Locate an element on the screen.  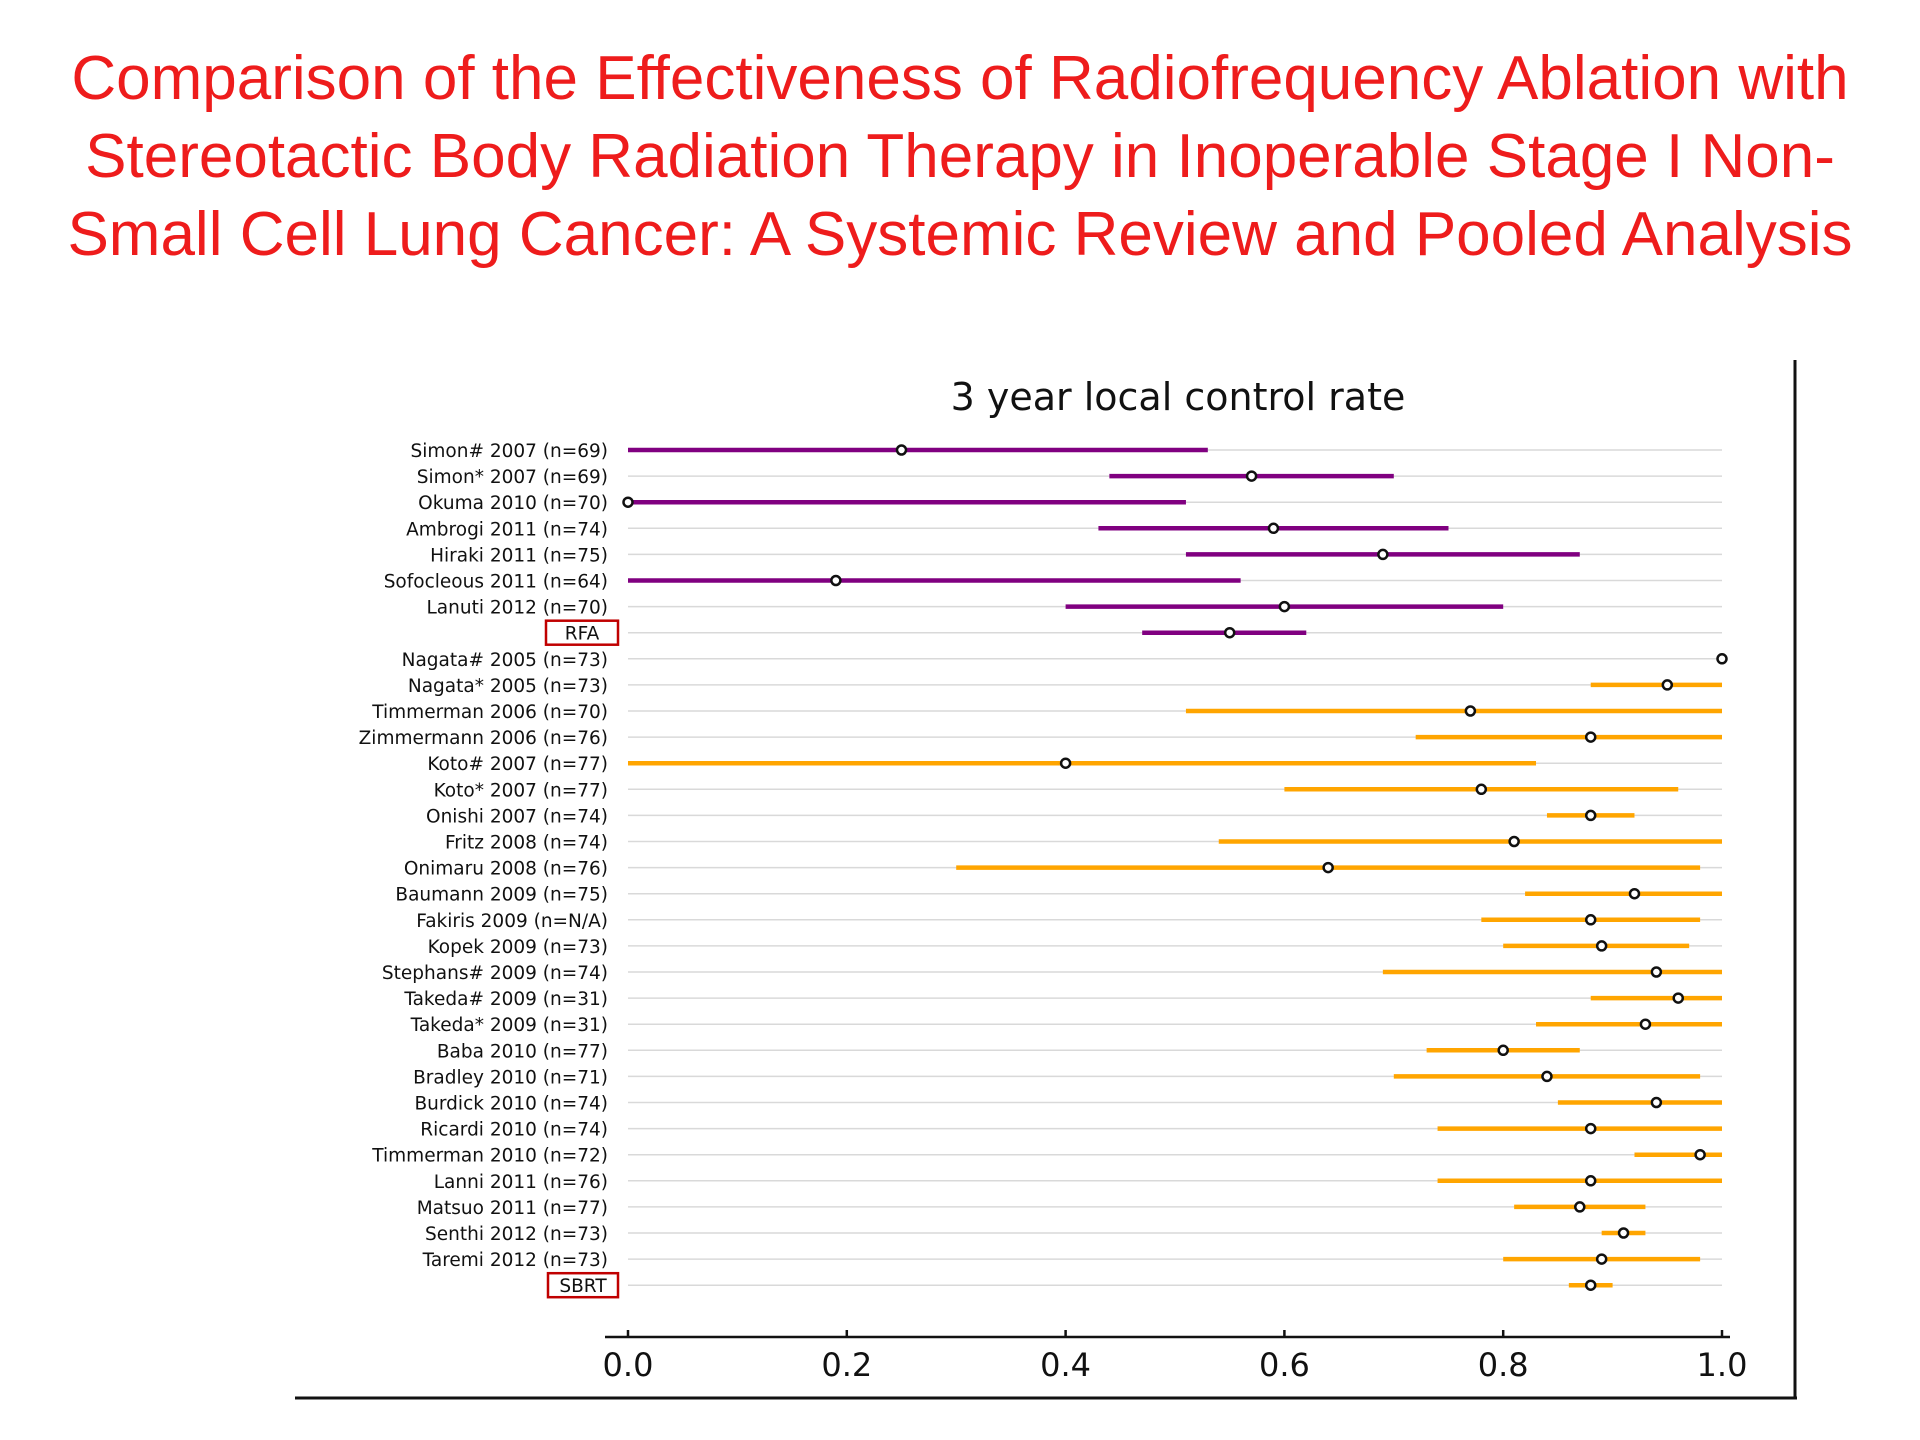
study-label: Takeda# 2009 (n=31) is located at coordinates (505, 999).